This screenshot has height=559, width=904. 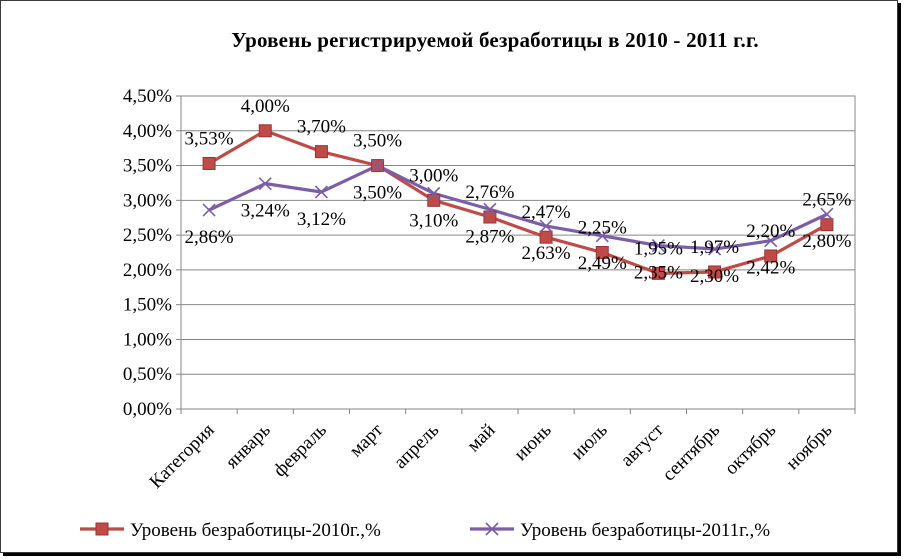 I want to click on x-tick-label: апрель, so click(x=417, y=446).